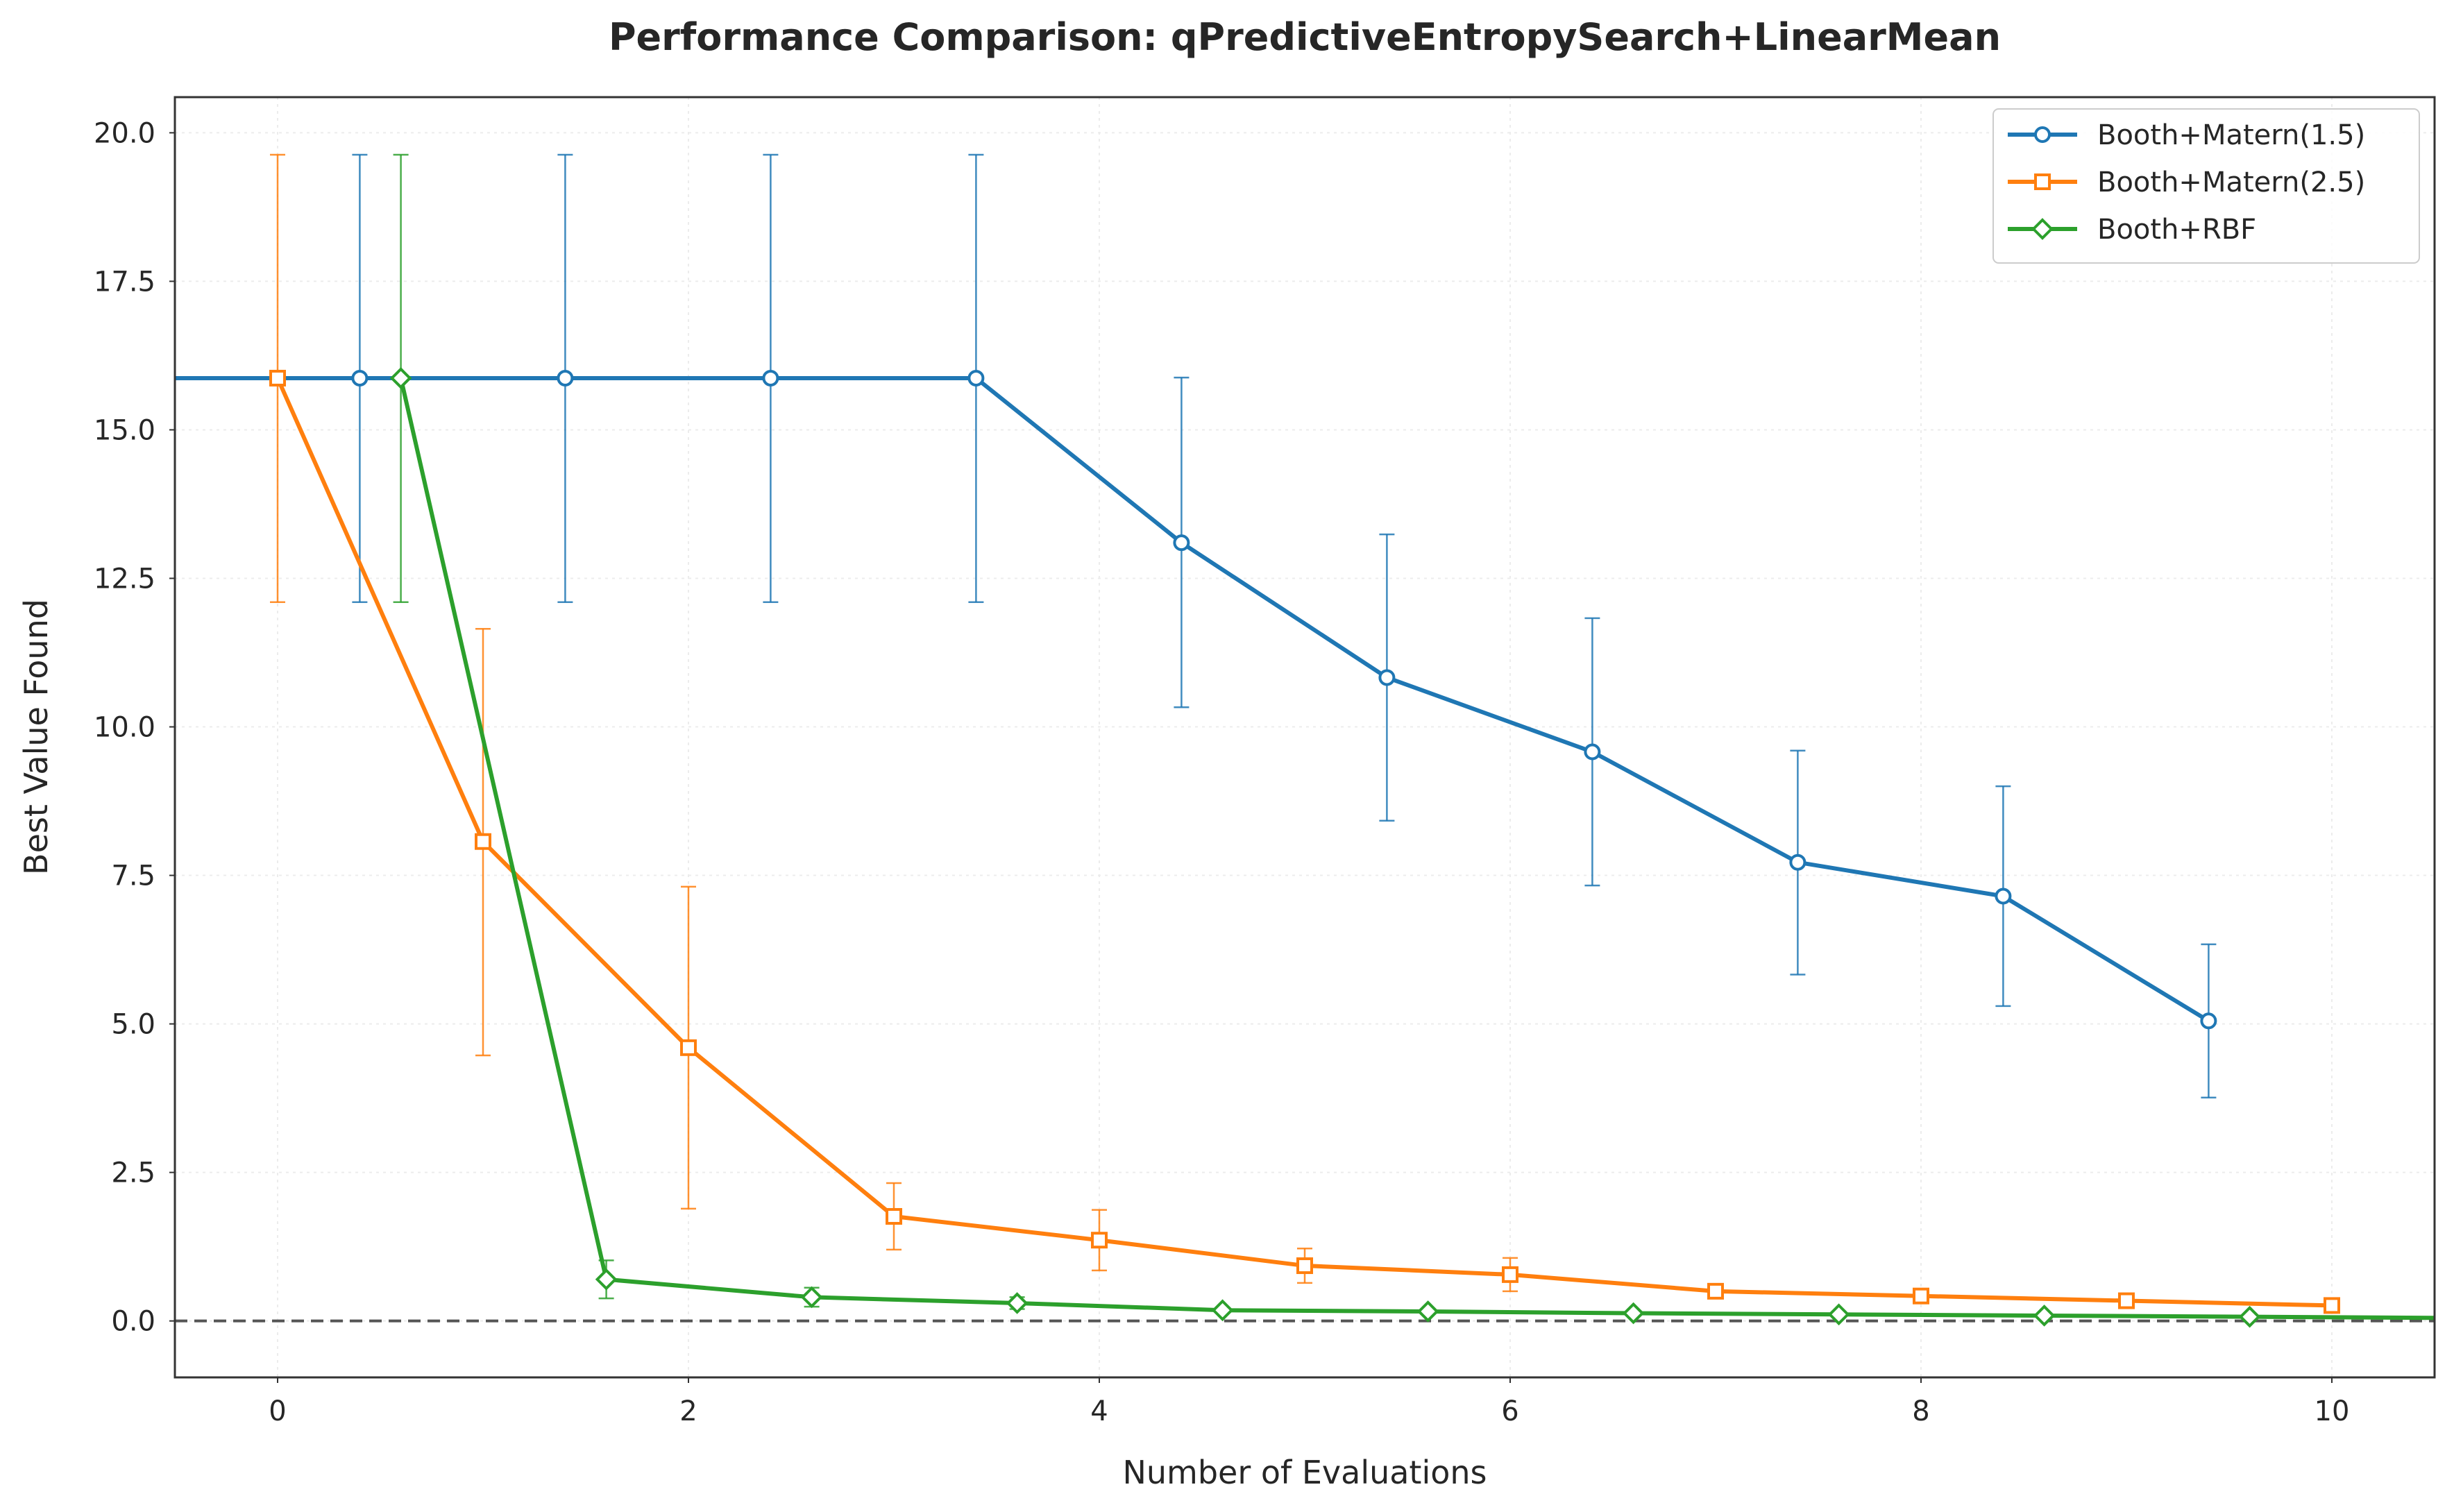 This screenshot has height=1512, width=2454. Describe the element at coordinates (124, 282) in the screenshot. I see `y-tick-label: 17.5` at that location.